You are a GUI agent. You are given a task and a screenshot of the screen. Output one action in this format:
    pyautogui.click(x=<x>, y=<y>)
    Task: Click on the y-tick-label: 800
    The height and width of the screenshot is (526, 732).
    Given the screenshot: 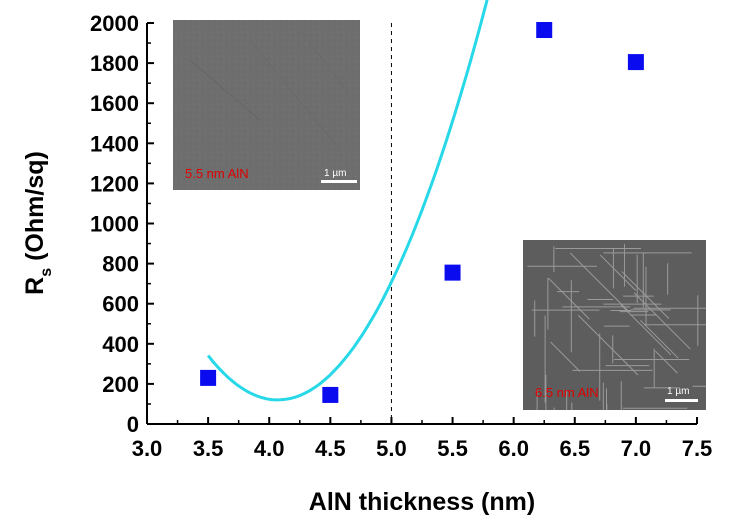 What is the action you would take?
    pyautogui.click(x=120, y=264)
    